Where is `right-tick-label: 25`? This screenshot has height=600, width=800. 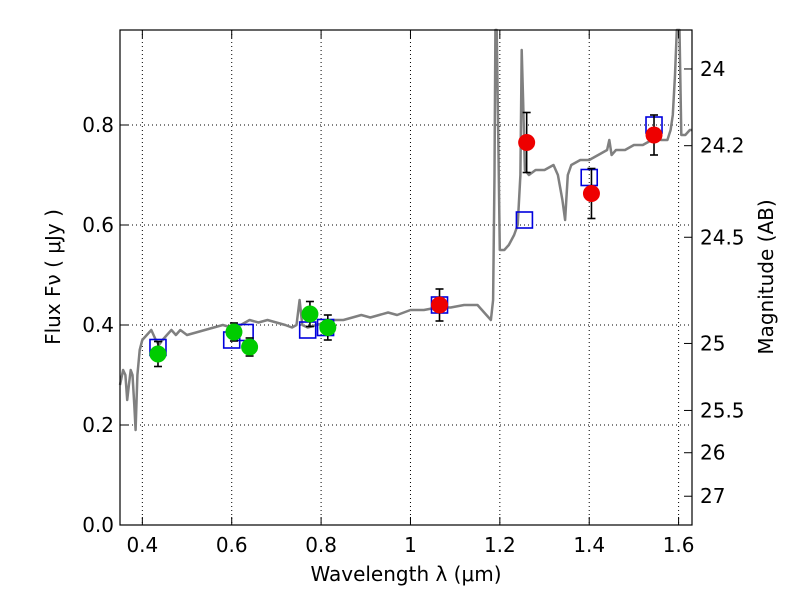
right-tick-label: 25 is located at coordinates (712, 343).